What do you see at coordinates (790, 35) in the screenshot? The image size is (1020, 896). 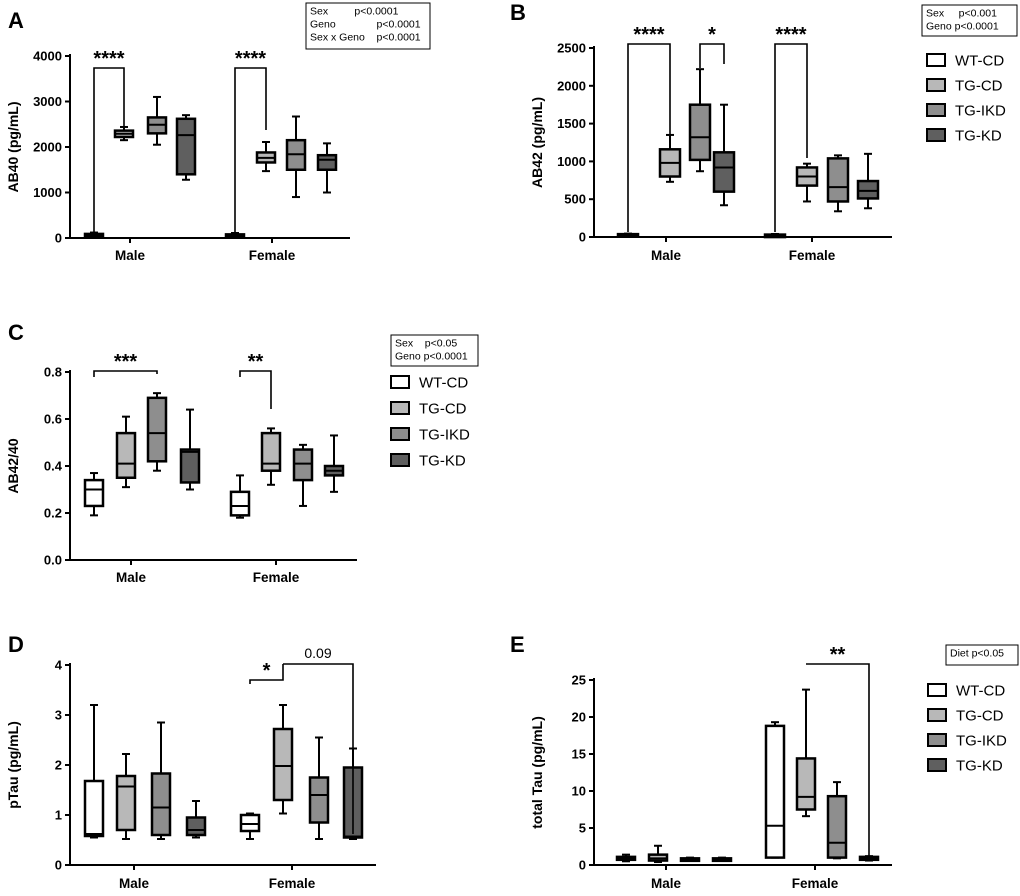 I see `significance-label: ****` at bounding box center [790, 35].